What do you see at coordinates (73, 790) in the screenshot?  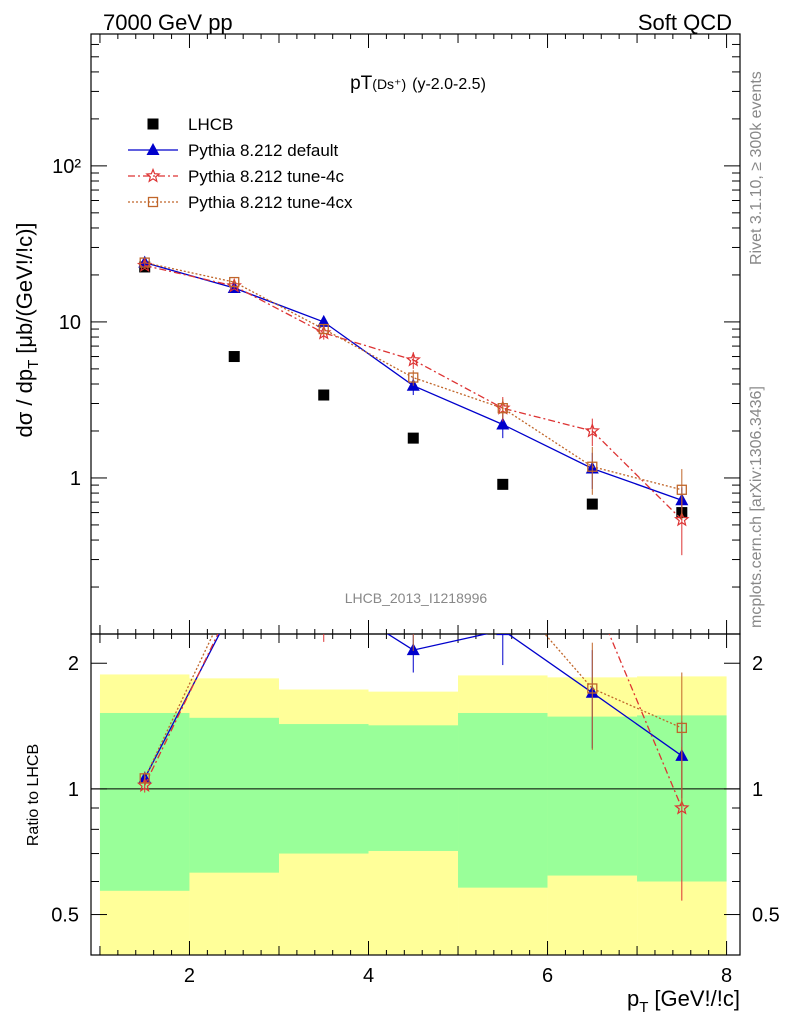 I see `ratio-y-tick-label: 1` at bounding box center [73, 790].